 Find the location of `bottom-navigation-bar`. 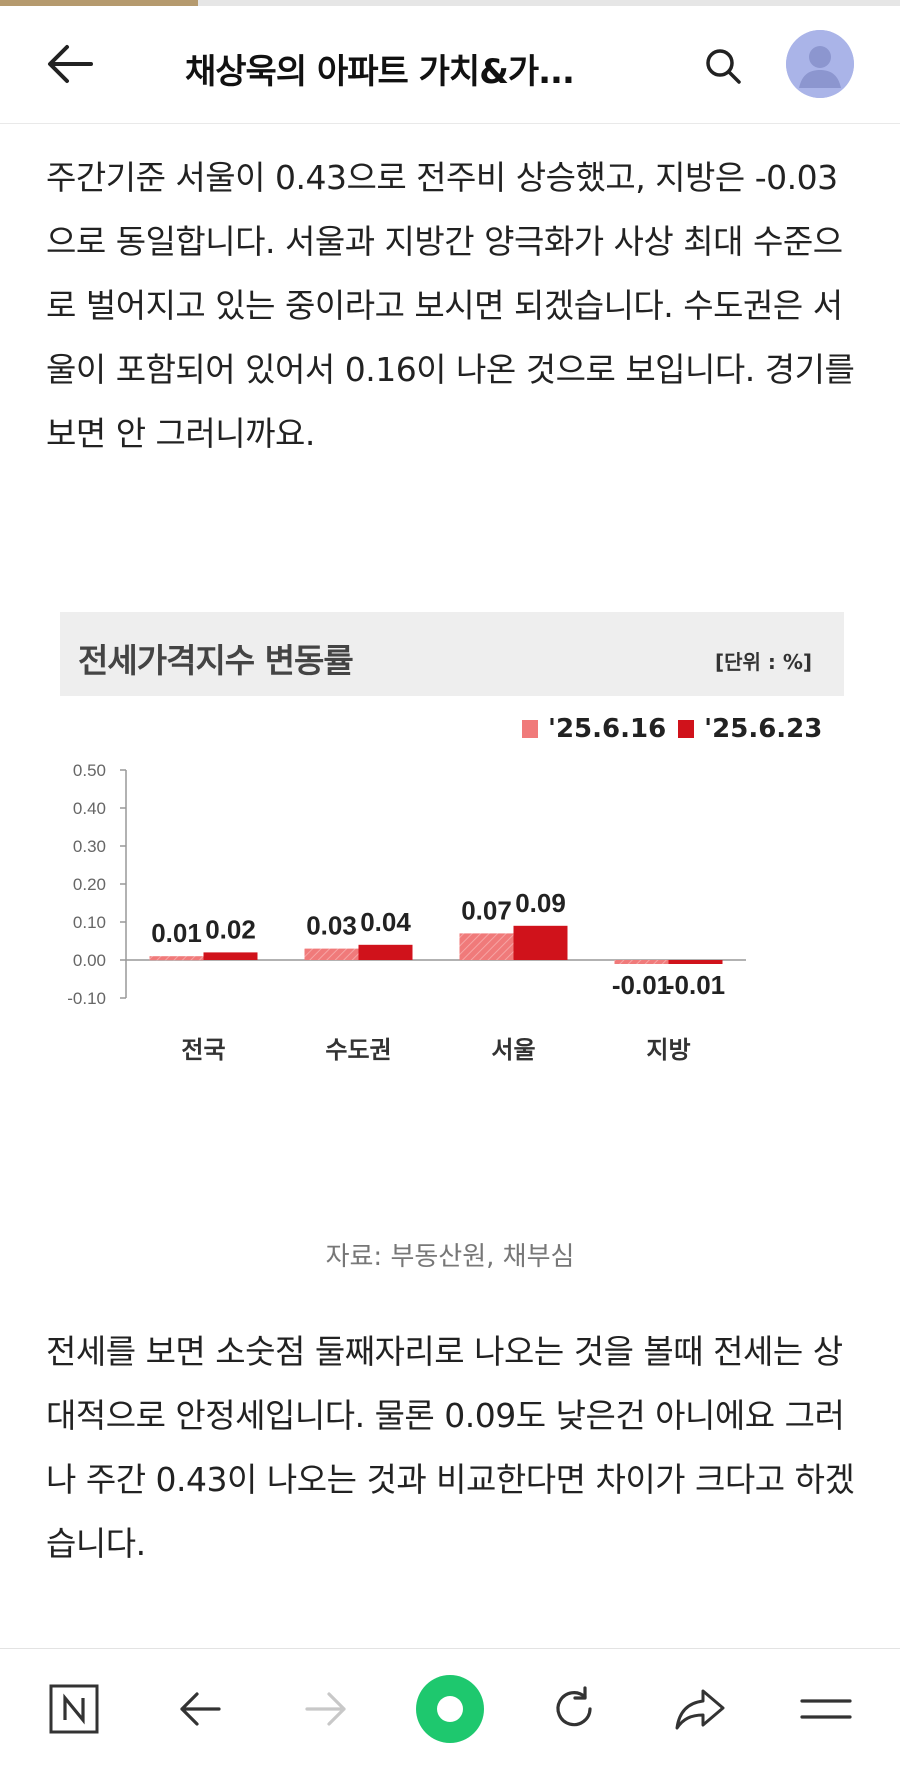

bottom-navigation-bar is located at coordinates (450, 1707).